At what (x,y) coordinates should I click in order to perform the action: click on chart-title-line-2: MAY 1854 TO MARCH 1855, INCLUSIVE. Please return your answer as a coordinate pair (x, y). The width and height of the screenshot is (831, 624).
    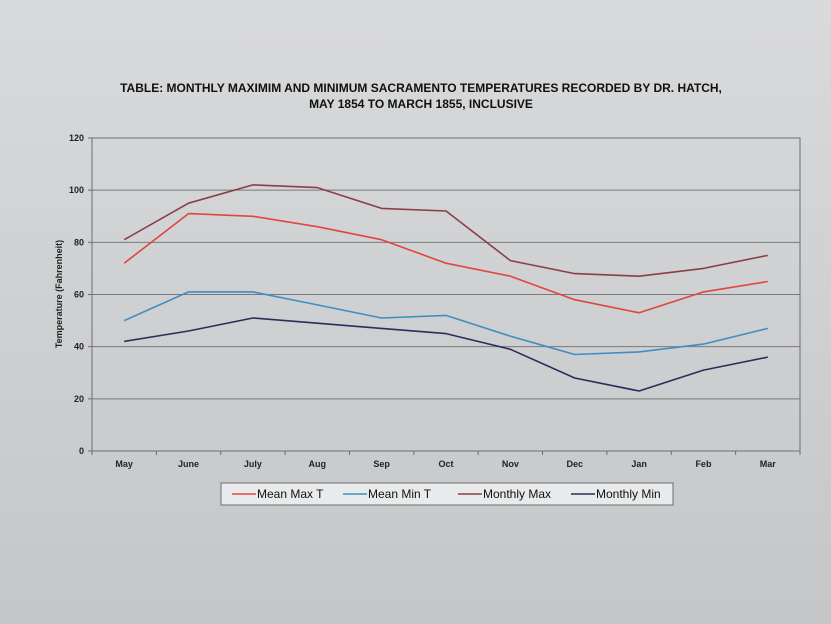
    Looking at the image, I should click on (421, 104).